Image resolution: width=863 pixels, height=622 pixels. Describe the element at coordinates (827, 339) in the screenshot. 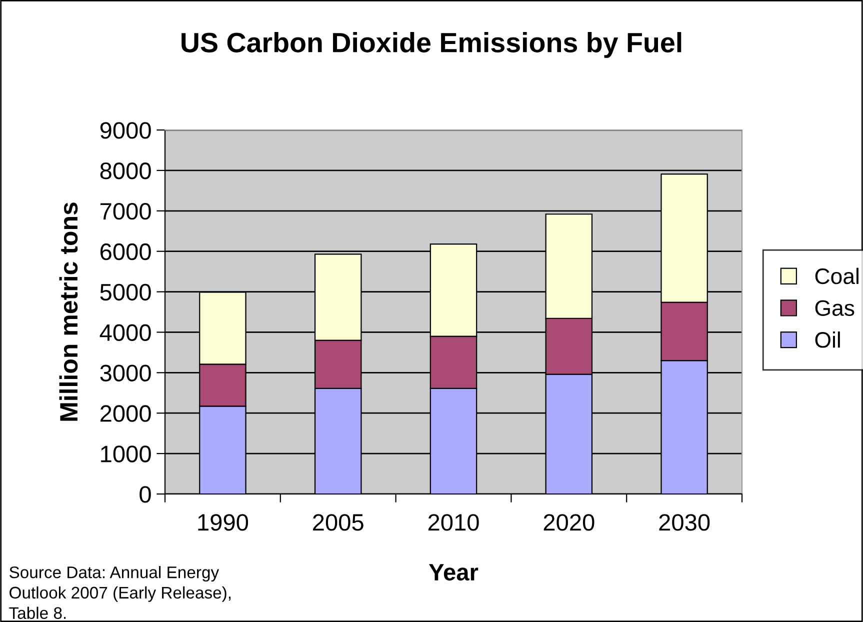

I see `legend-label: Oil` at that location.